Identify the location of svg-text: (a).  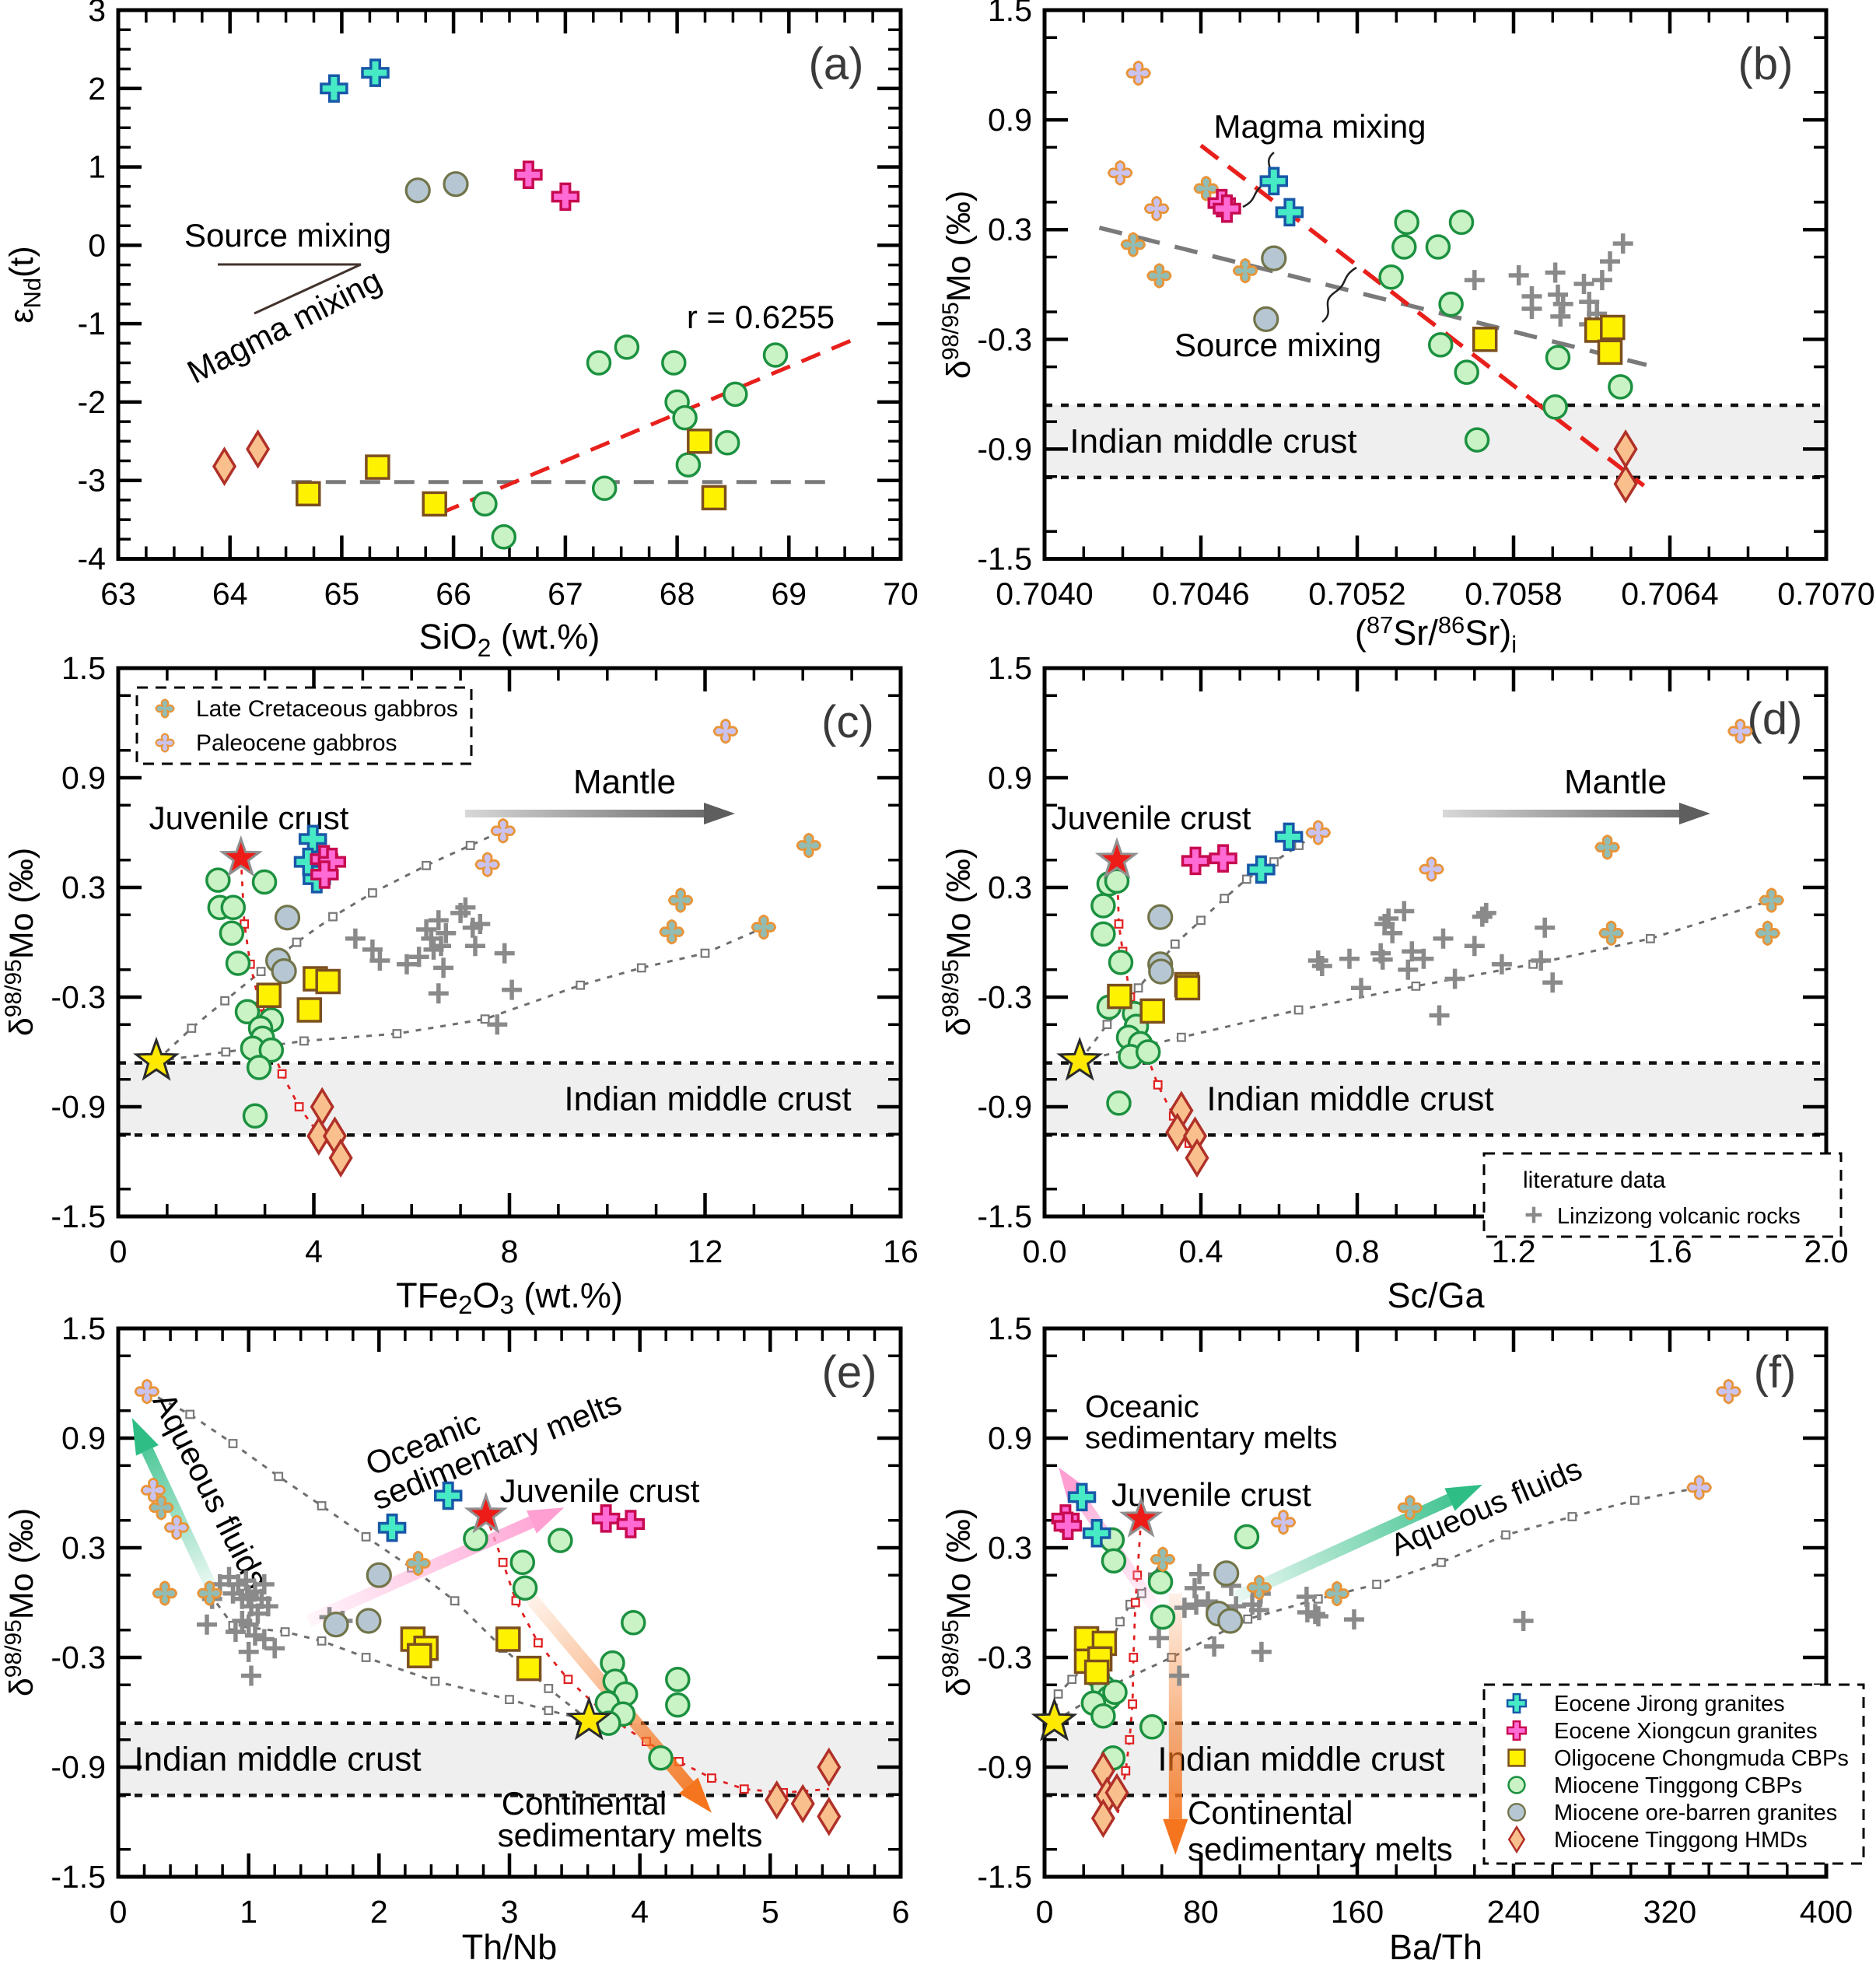
(836, 64).